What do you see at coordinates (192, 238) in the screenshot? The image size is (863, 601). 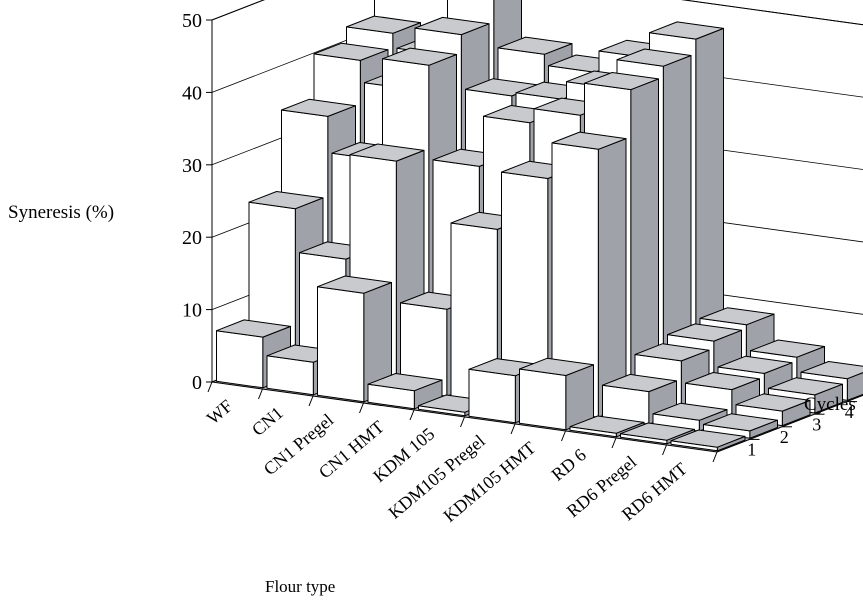 I see `y-tick-label-20: 20` at bounding box center [192, 238].